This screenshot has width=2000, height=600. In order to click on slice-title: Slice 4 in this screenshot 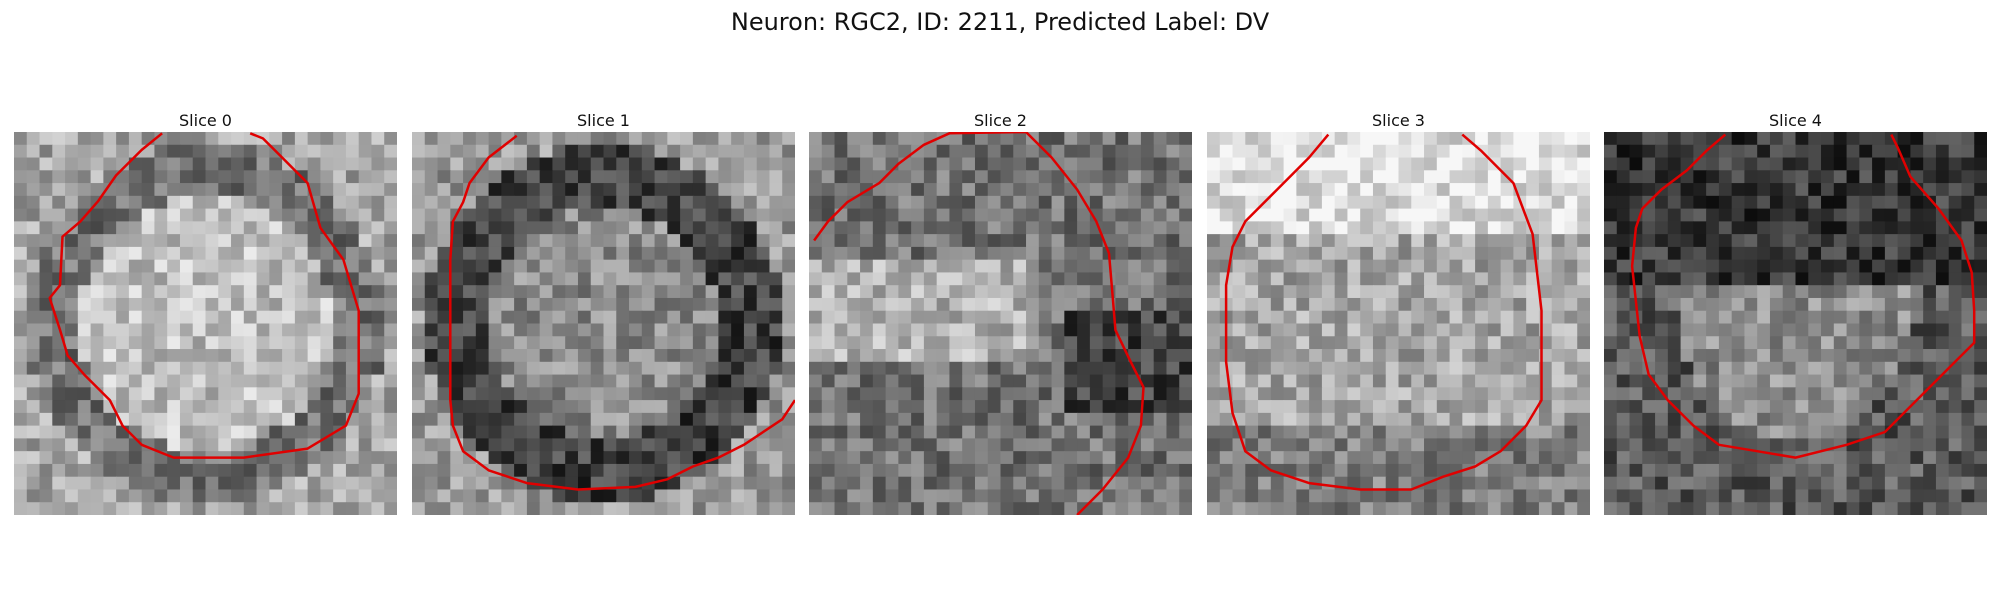, I will do `click(1795, 120)`.